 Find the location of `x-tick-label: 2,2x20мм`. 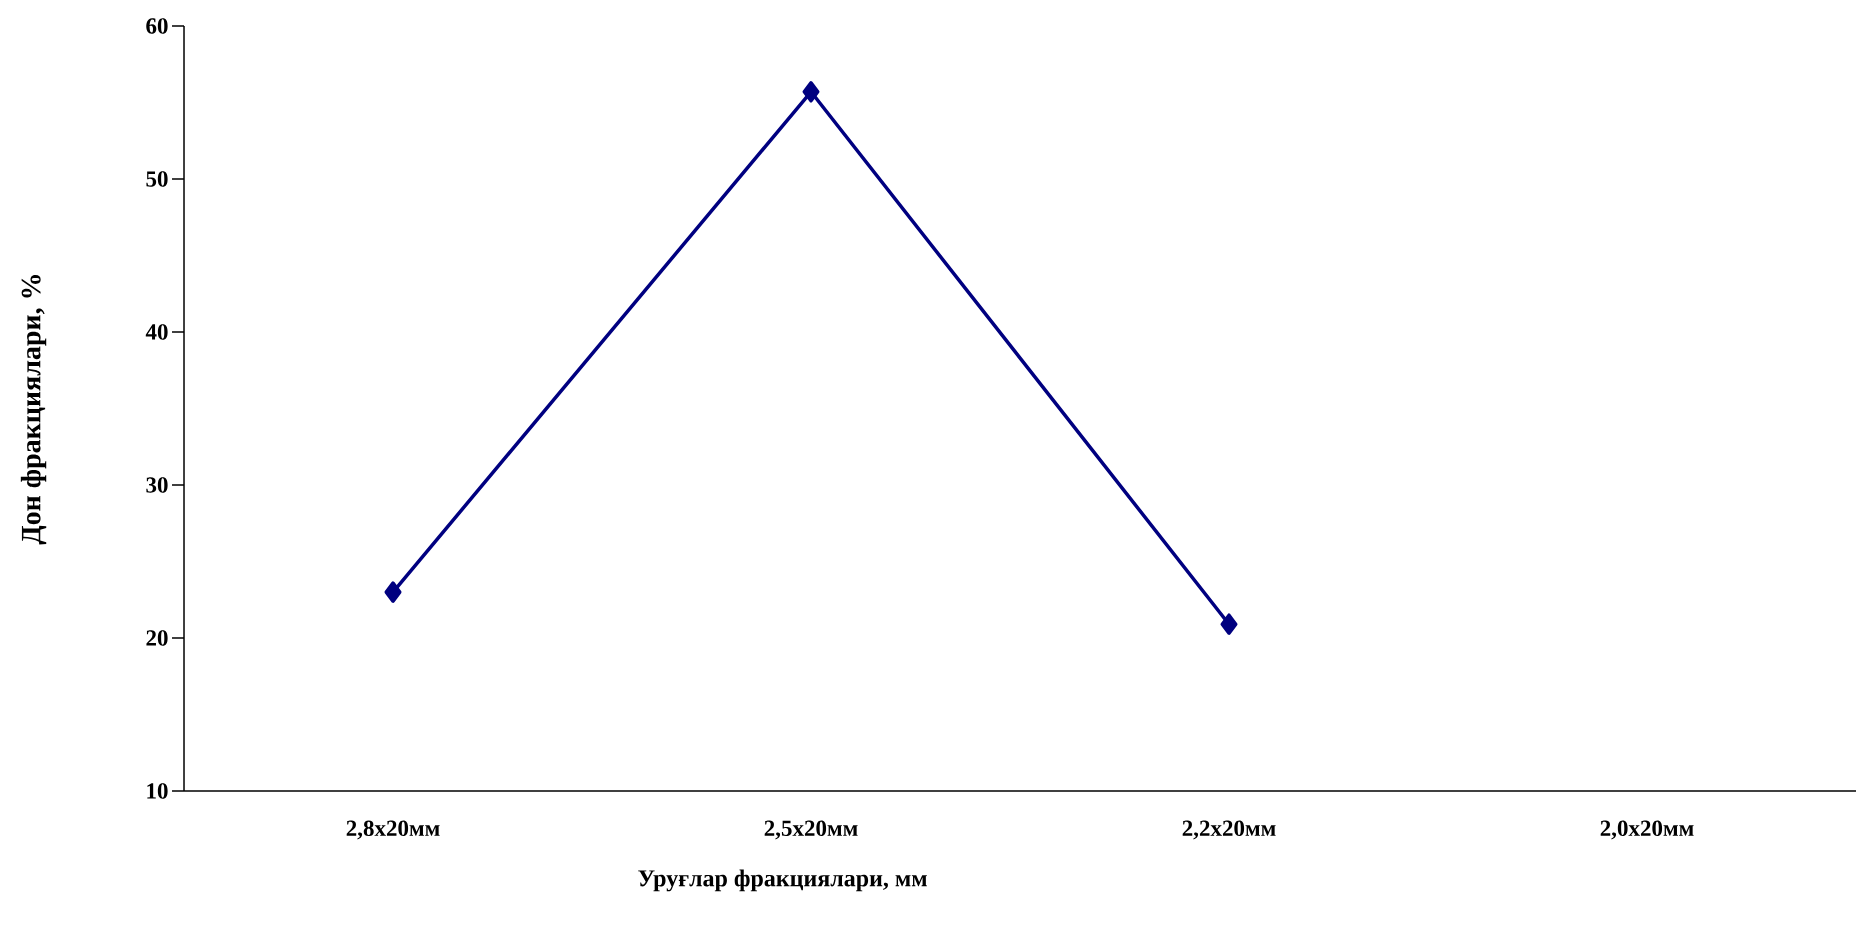

x-tick-label: 2,2x20мм is located at coordinates (1229, 830).